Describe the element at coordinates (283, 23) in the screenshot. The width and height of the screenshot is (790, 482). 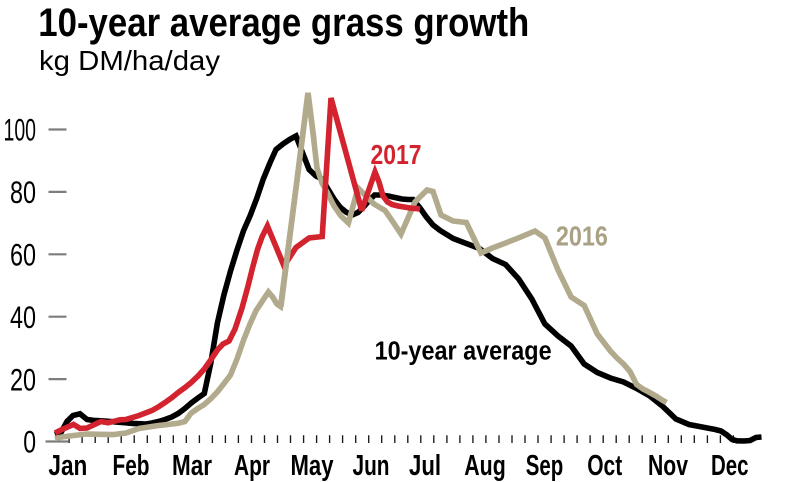
I see `svg-text: 10-year average grass growth` at that location.